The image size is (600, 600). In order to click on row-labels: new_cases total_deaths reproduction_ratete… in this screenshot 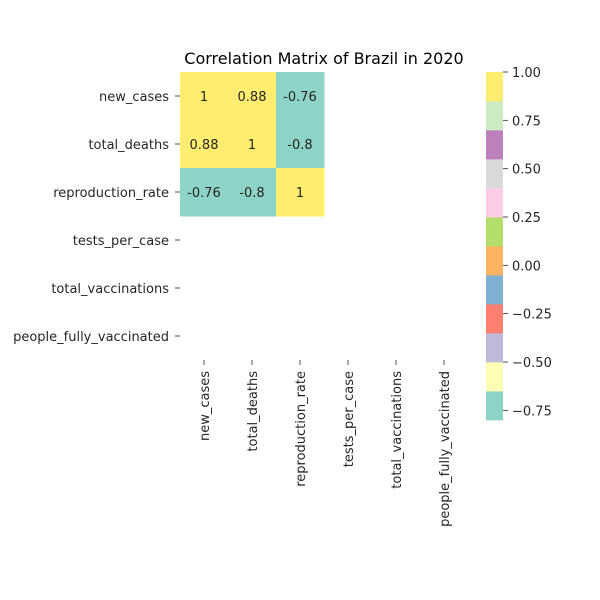, I will do `click(96, 217)`.